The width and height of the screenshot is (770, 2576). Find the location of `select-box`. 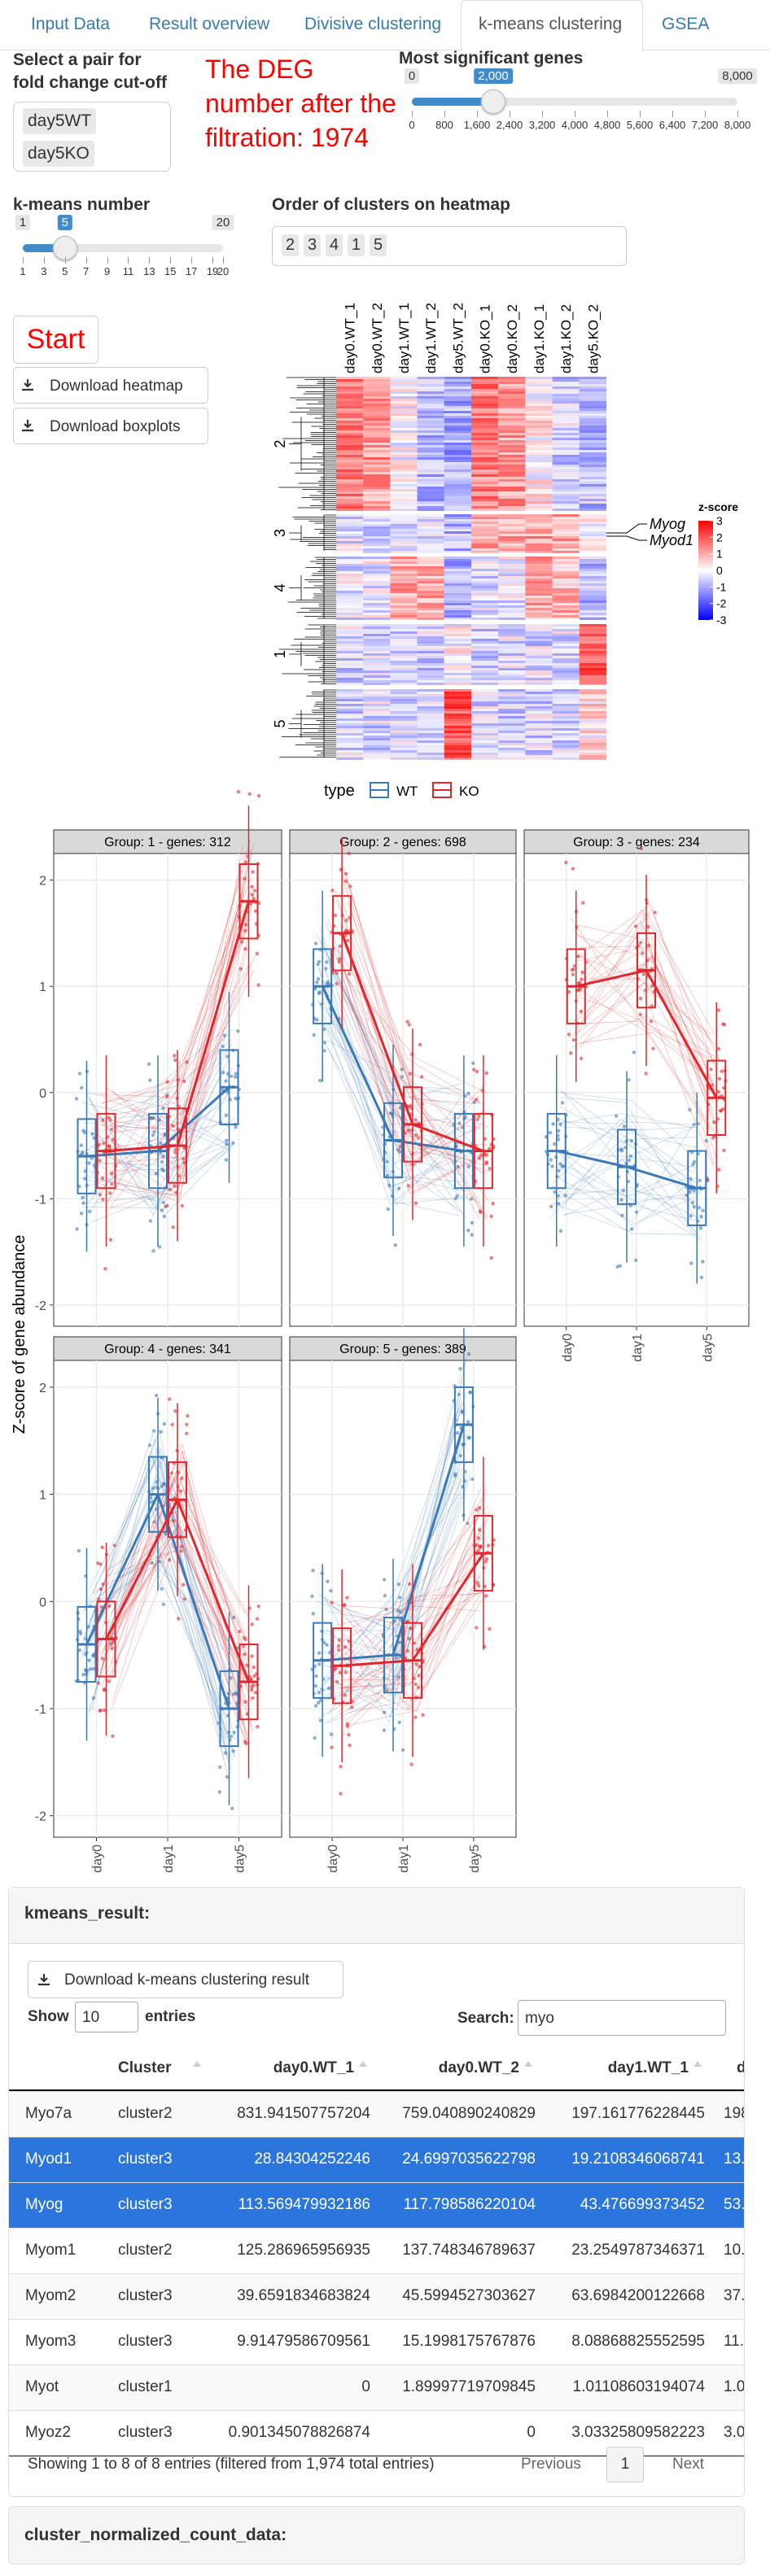

select-box is located at coordinates (92, 137).